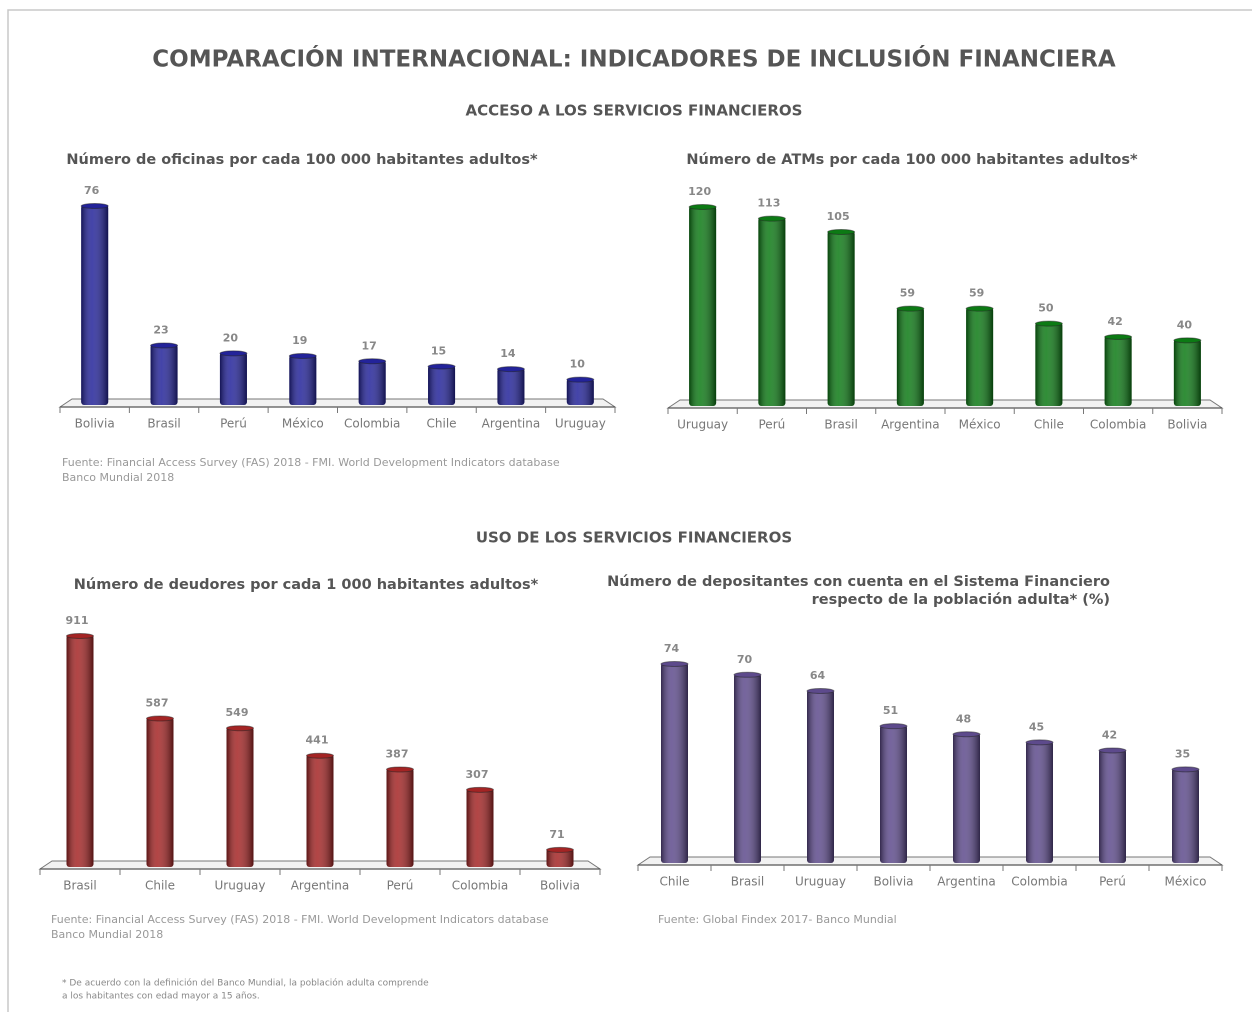 Image resolution: width=1252 pixels, height=1012 pixels. I want to click on value-label: 120, so click(699, 191).